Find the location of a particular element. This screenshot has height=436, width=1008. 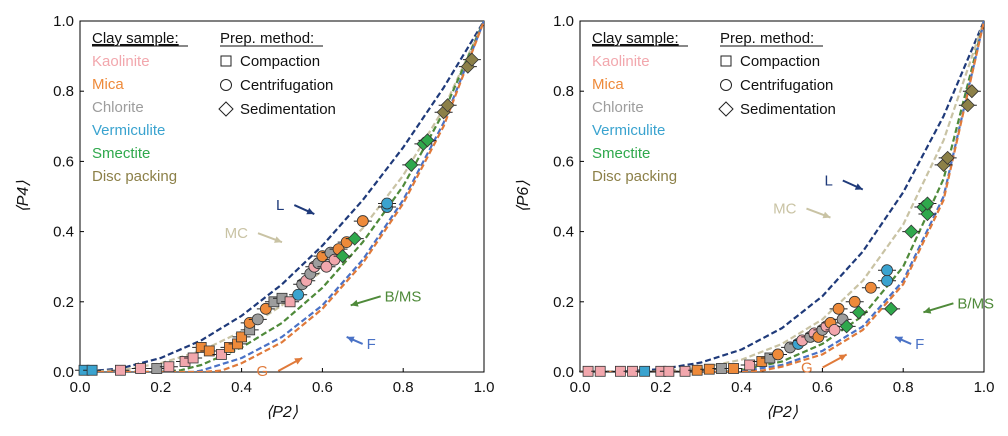

left-x-axis-label: ⟨P2⟩ is located at coordinates (282, 412).